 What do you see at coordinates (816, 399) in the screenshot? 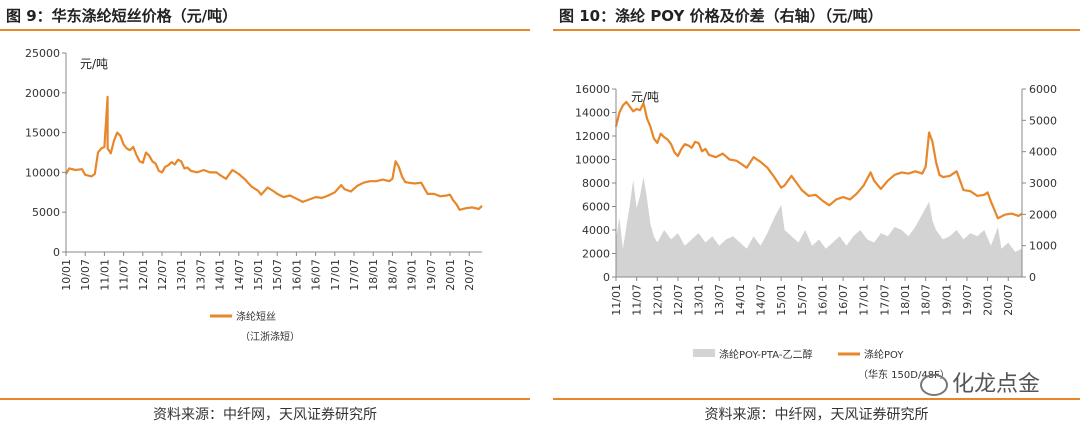
I see `right-bottom-rule` at bounding box center [816, 399].